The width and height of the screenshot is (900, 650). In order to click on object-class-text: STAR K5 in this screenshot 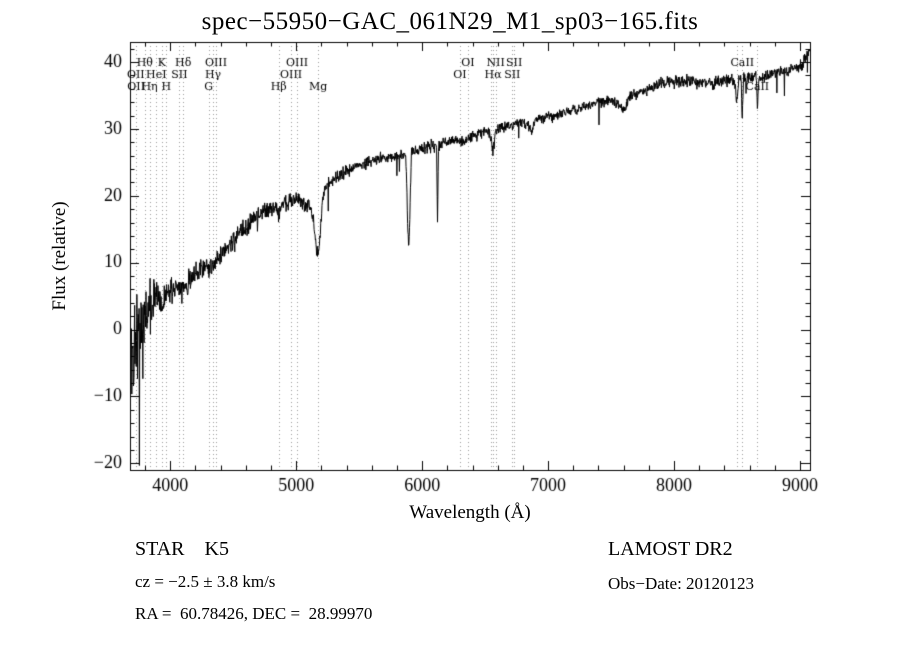, I will do `click(182, 549)`.